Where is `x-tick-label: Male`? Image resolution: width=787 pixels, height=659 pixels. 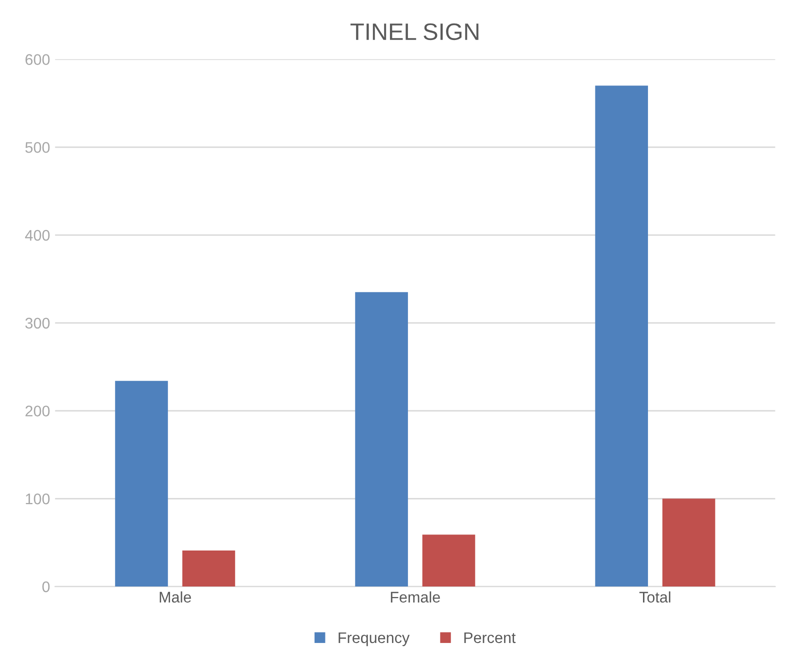 x-tick-label: Male is located at coordinates (175, 597).